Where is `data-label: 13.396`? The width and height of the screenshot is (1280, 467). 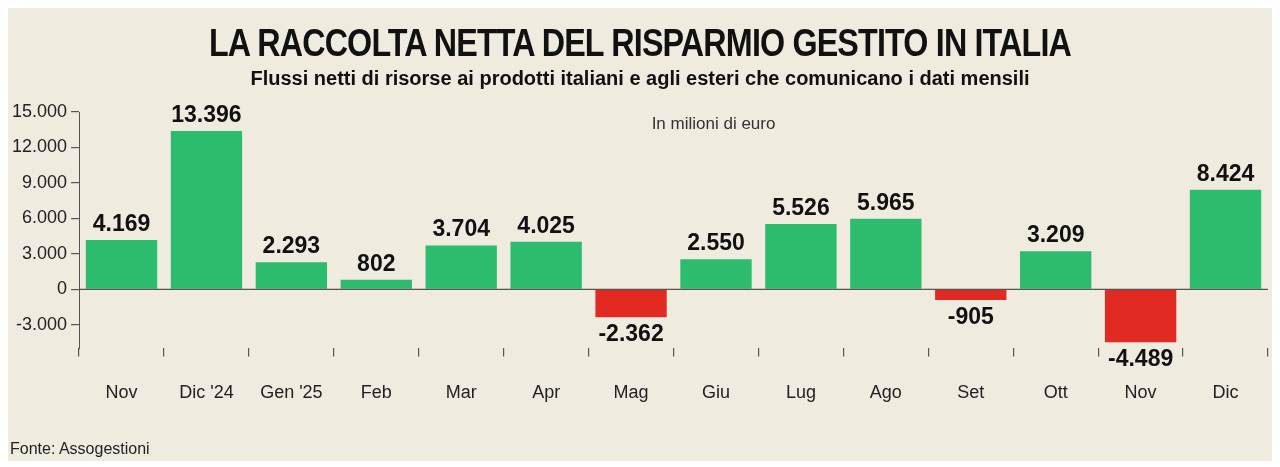 data-label: 13.396 is located at coordinates (206, 113).